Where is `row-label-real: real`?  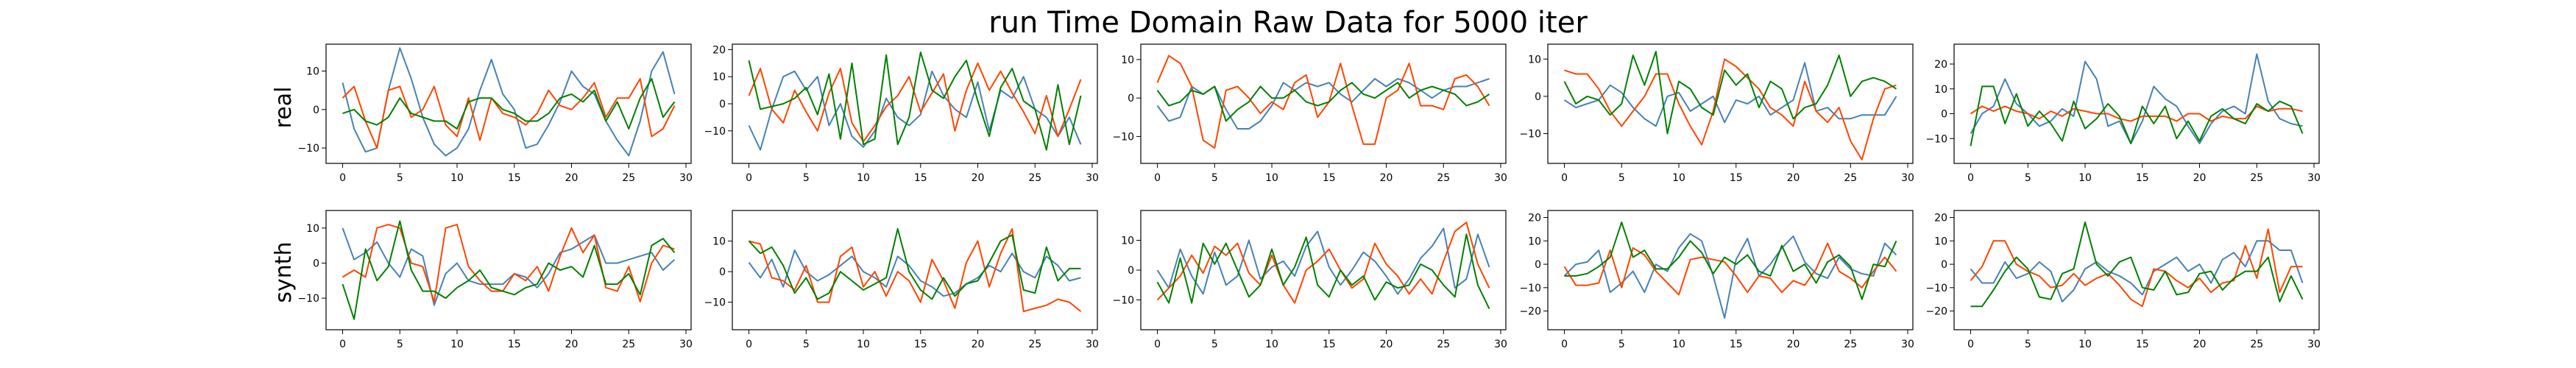
row-label-real: real is located at coordinates (284, 108).